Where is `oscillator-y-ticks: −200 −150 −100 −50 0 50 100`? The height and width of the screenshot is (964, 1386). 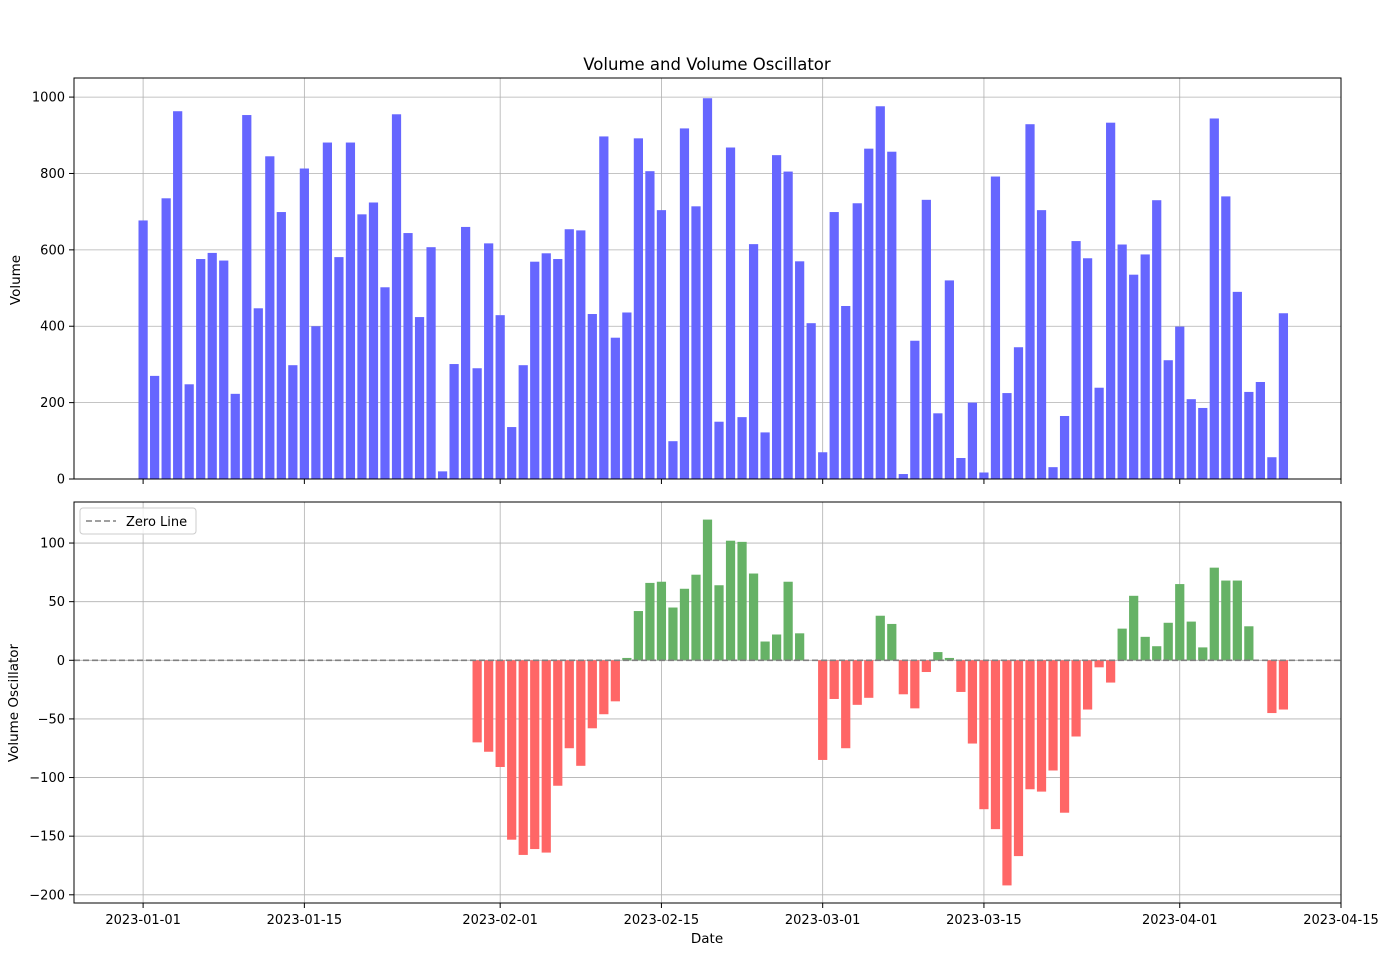
oscillator-y-ticks: −200 −150 −100 −50 0 50 100 is located at coordinates (51, 720).